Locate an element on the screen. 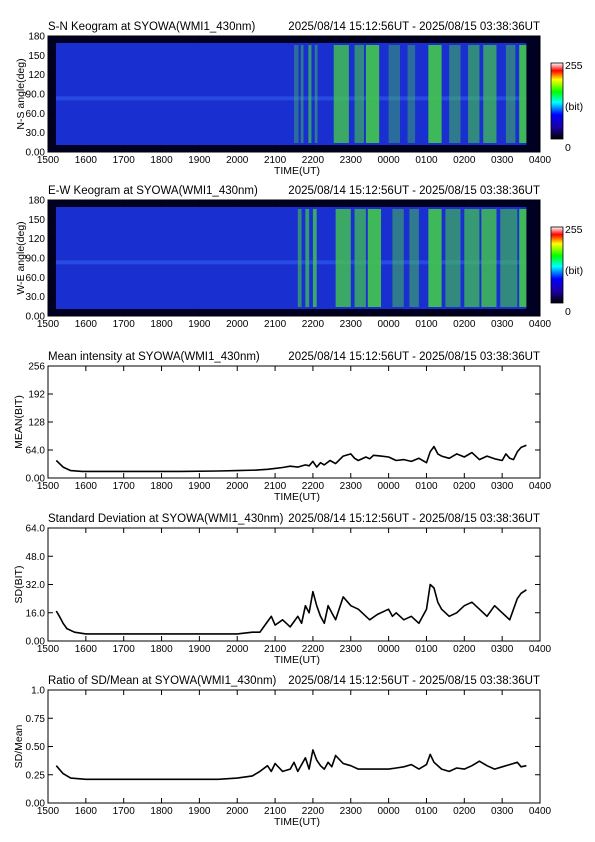 This screenshot has width=595, height=842. y-tick-label: 1.0 is located at coordinates (38, 691).